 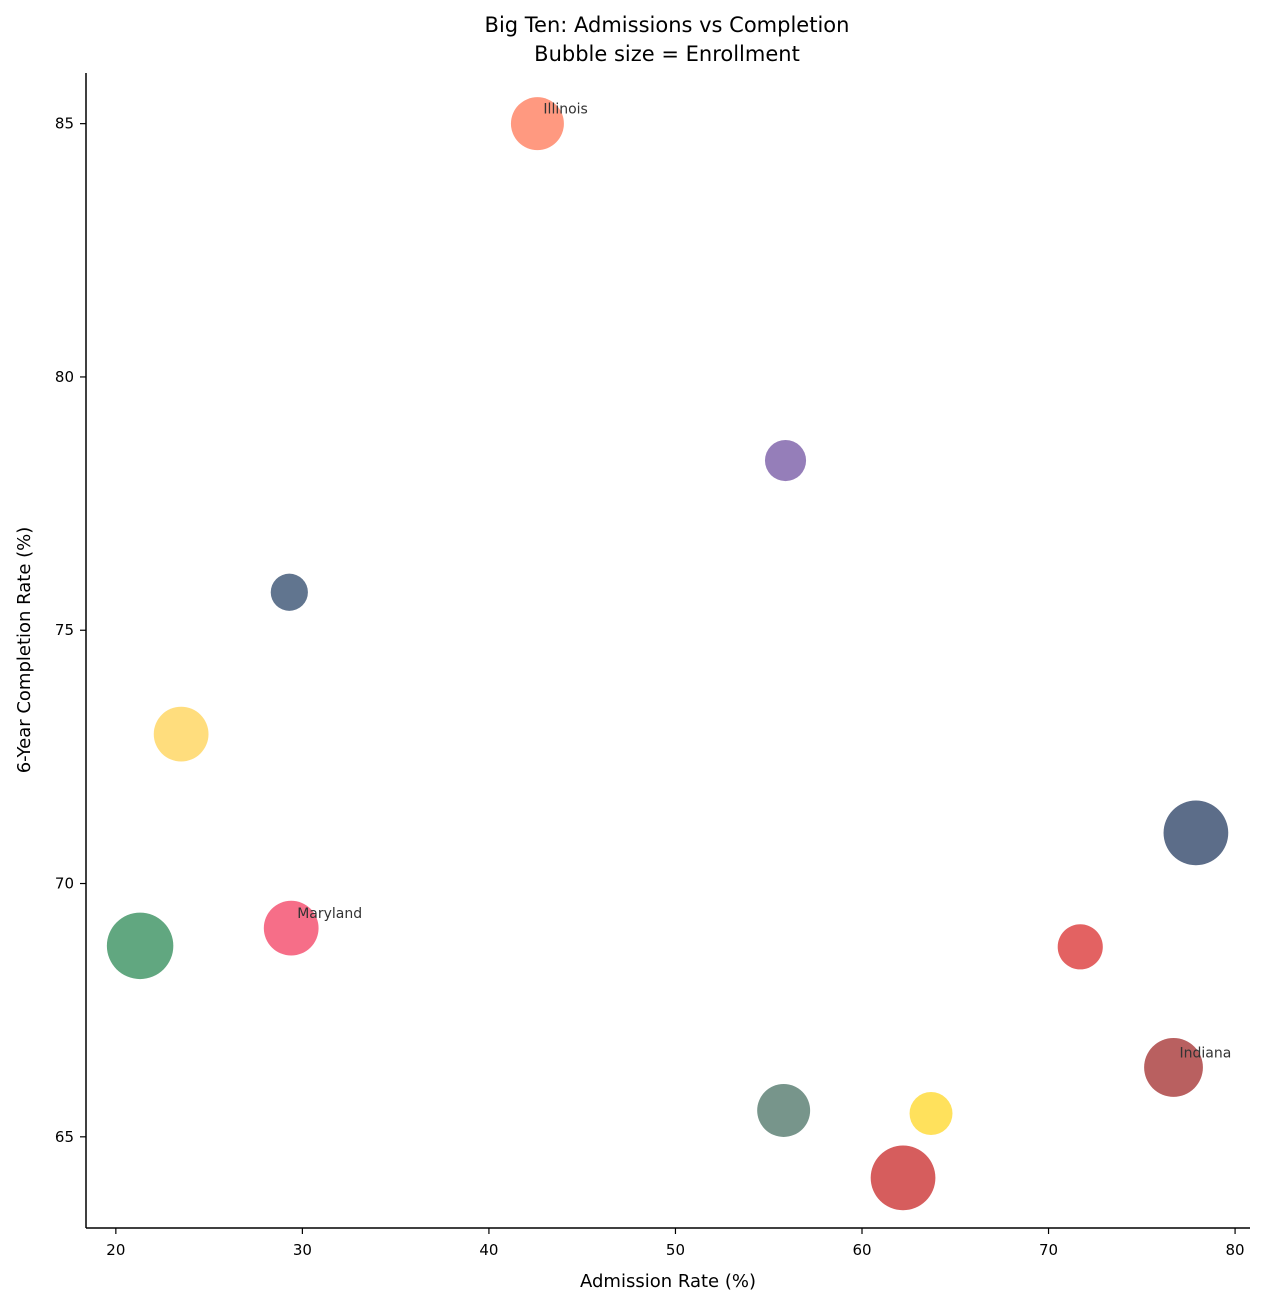 What do you see at coordinates (668, 1281) in the screenshot?
I see `x-axis-label: Admission Rate (%)` at bounding box center [668, 1281].